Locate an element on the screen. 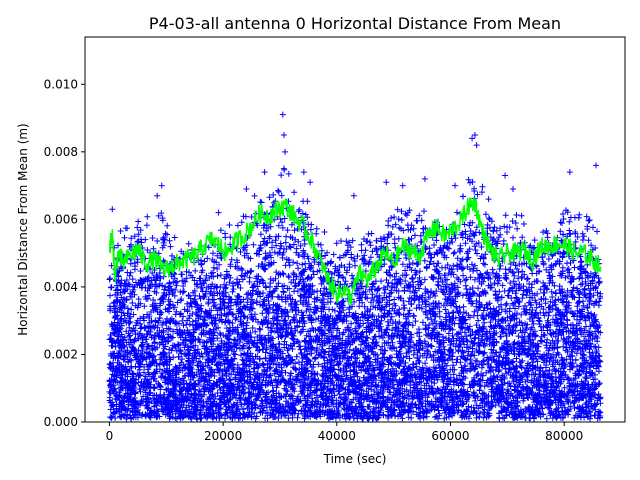  x-tick-label: 20000 is located at coordinates (223, 436).